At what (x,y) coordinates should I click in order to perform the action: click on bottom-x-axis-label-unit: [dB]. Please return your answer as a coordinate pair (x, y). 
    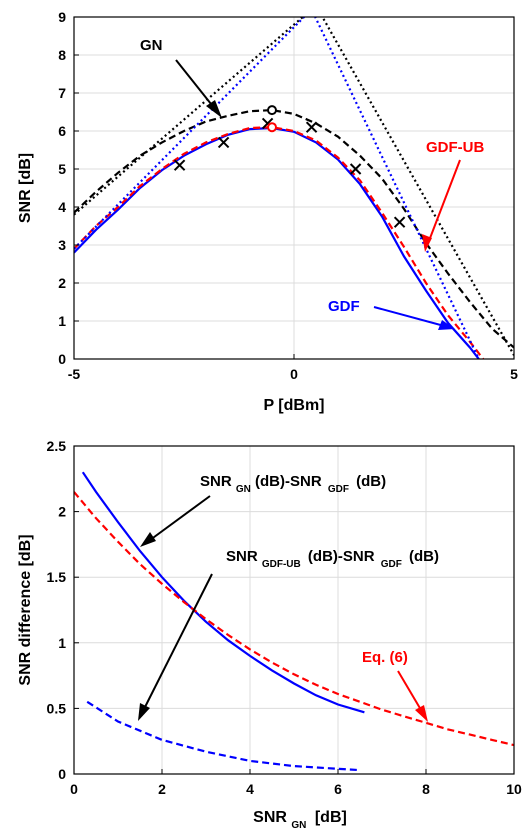
    Looking at the image, I should click on (331, 817).